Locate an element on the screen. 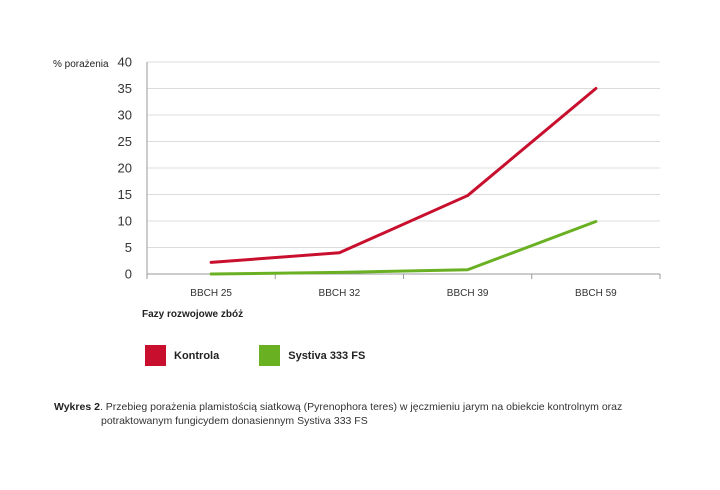 The width and height of the screenshot is (720, 490). y-tick-label: 15 is located at coordinates (125, 194).